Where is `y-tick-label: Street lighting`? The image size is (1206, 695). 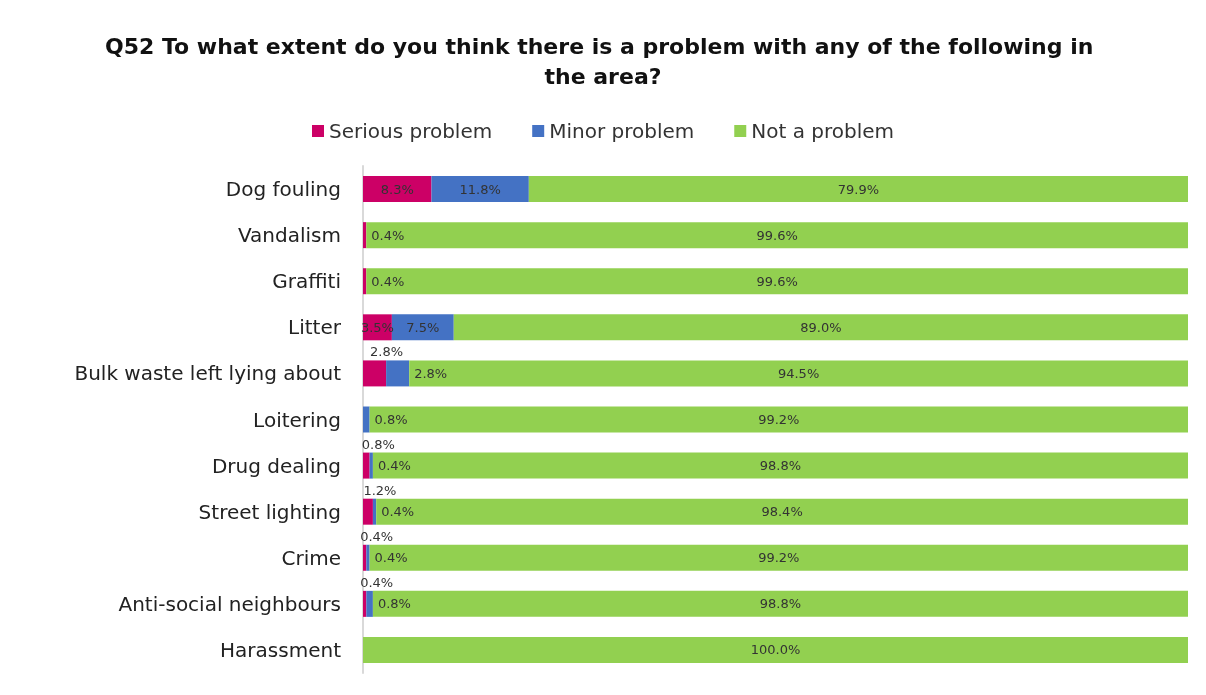
y-tick-label: Street lighting is located at coordinates (269, 511).